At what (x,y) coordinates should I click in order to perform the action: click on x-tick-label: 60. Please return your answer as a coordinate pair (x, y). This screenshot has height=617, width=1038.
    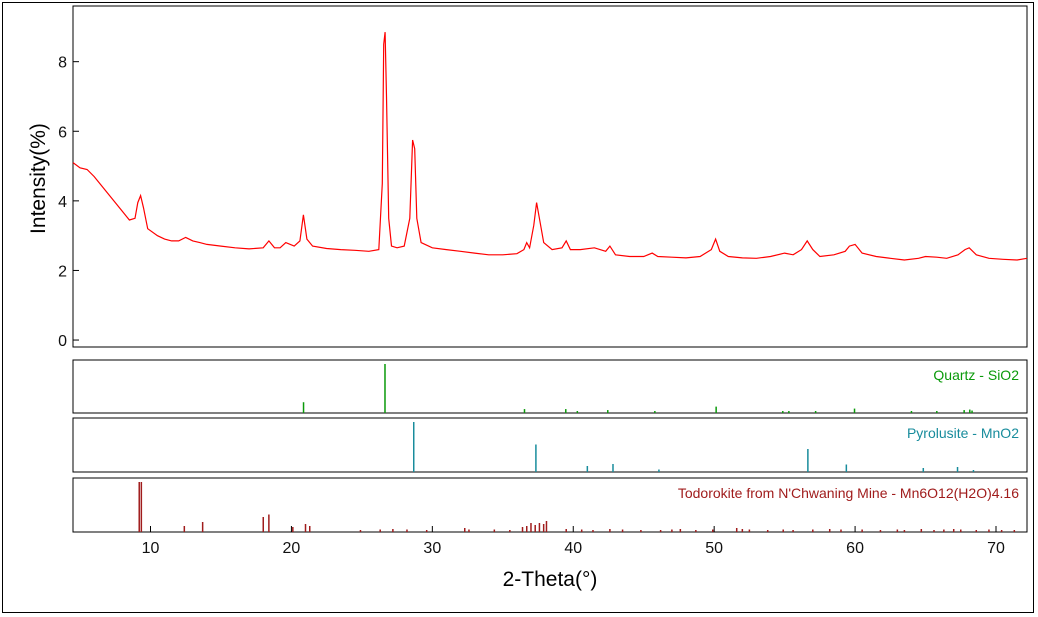
    Looking at the image, I should click on (855, 548).